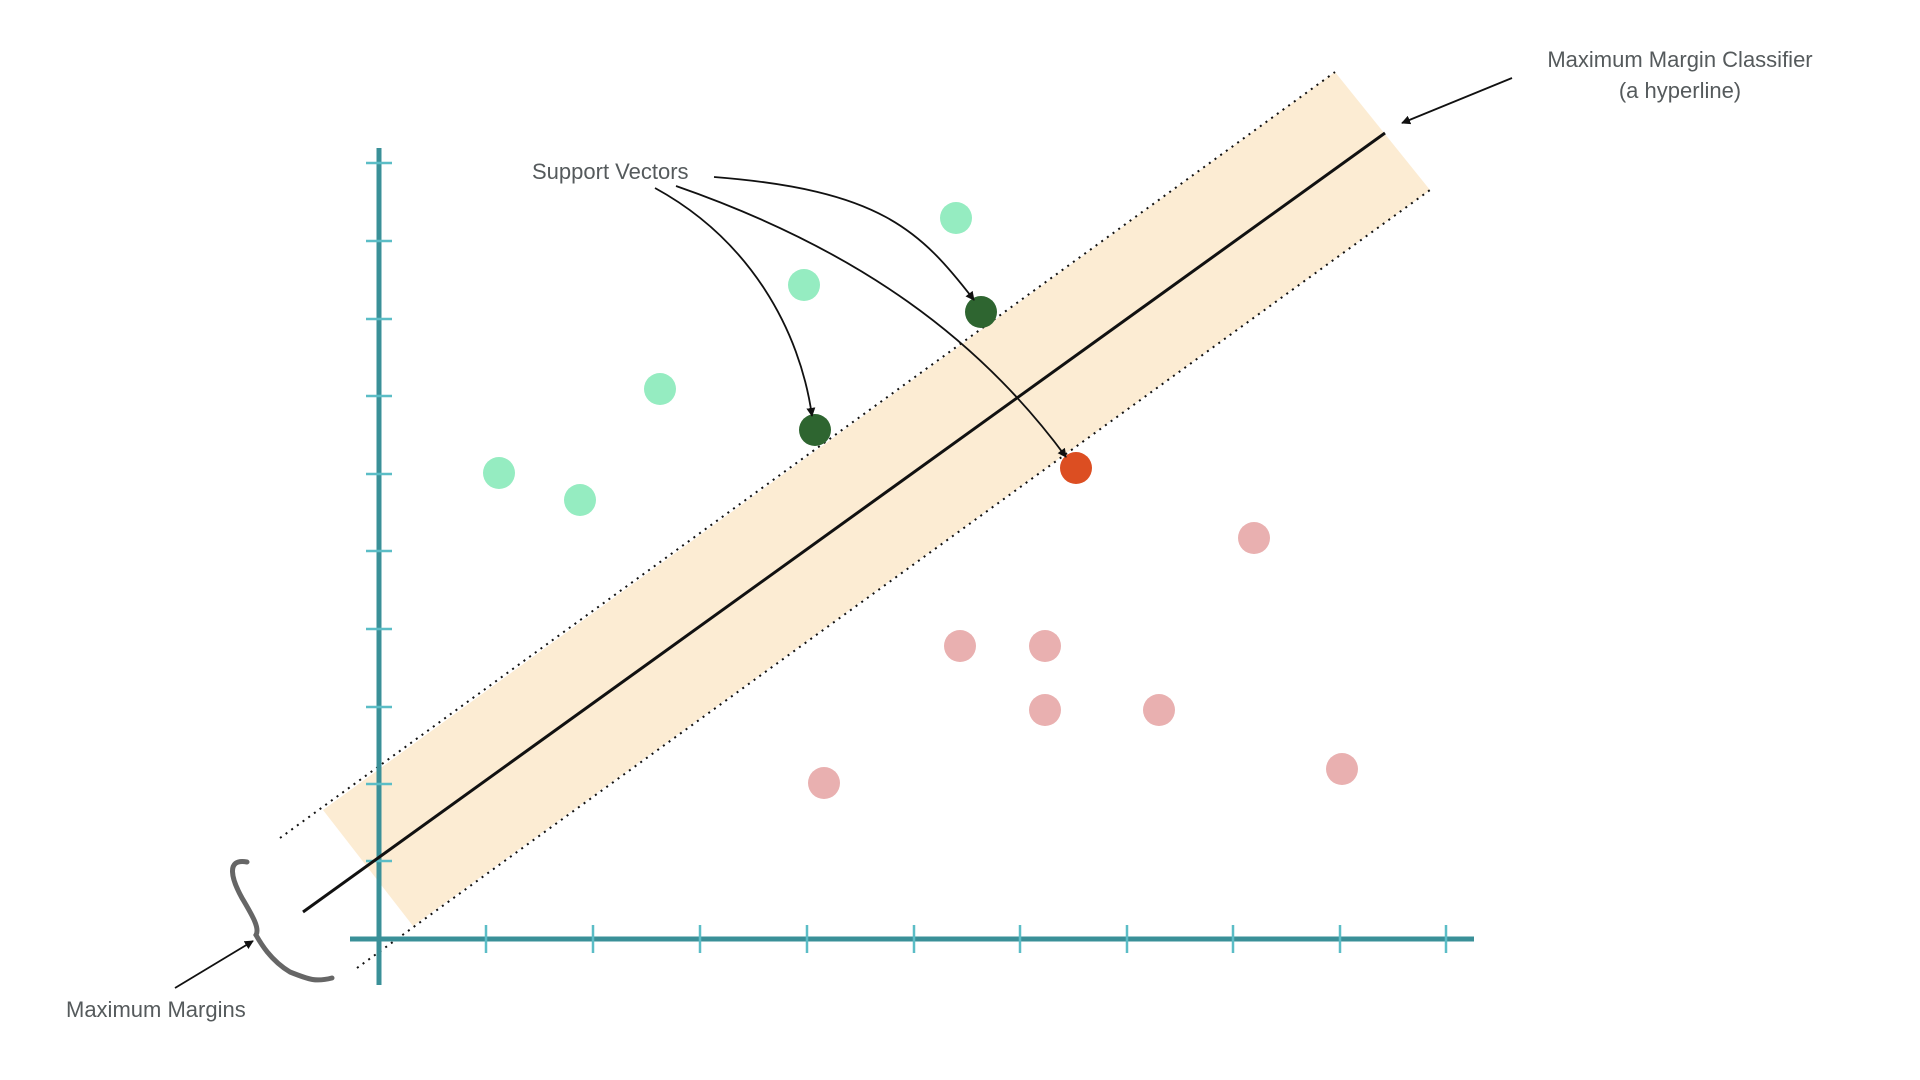  Describe the element at coordinates (282, 921) in the screenshot. I see `margin-brace` at that location.